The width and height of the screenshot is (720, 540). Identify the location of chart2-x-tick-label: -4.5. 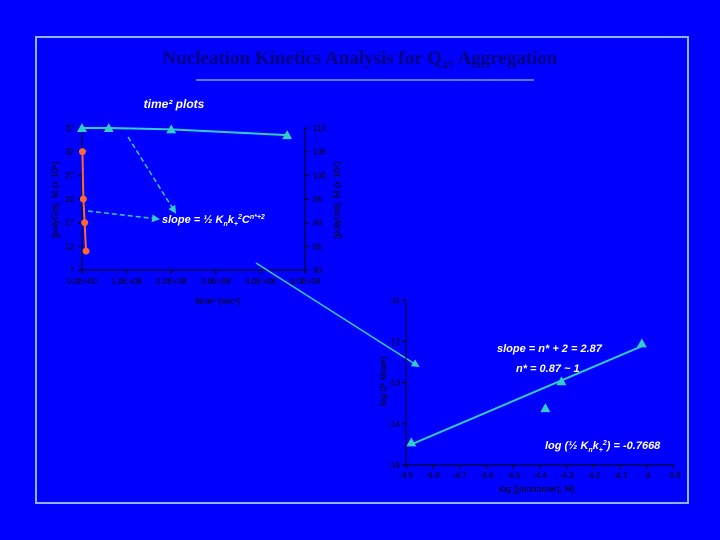
(513, 475).